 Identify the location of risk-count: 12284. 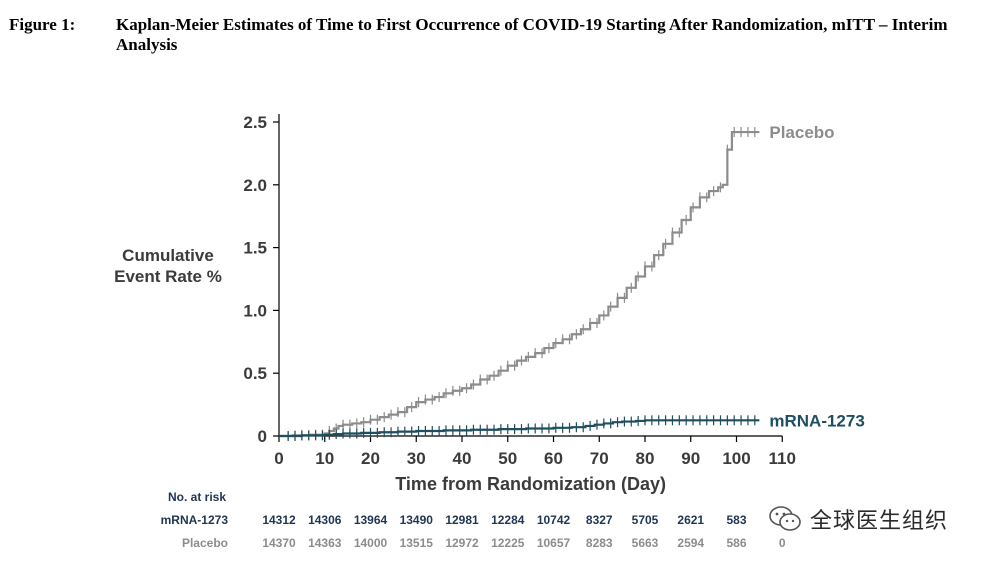
(508, 520).